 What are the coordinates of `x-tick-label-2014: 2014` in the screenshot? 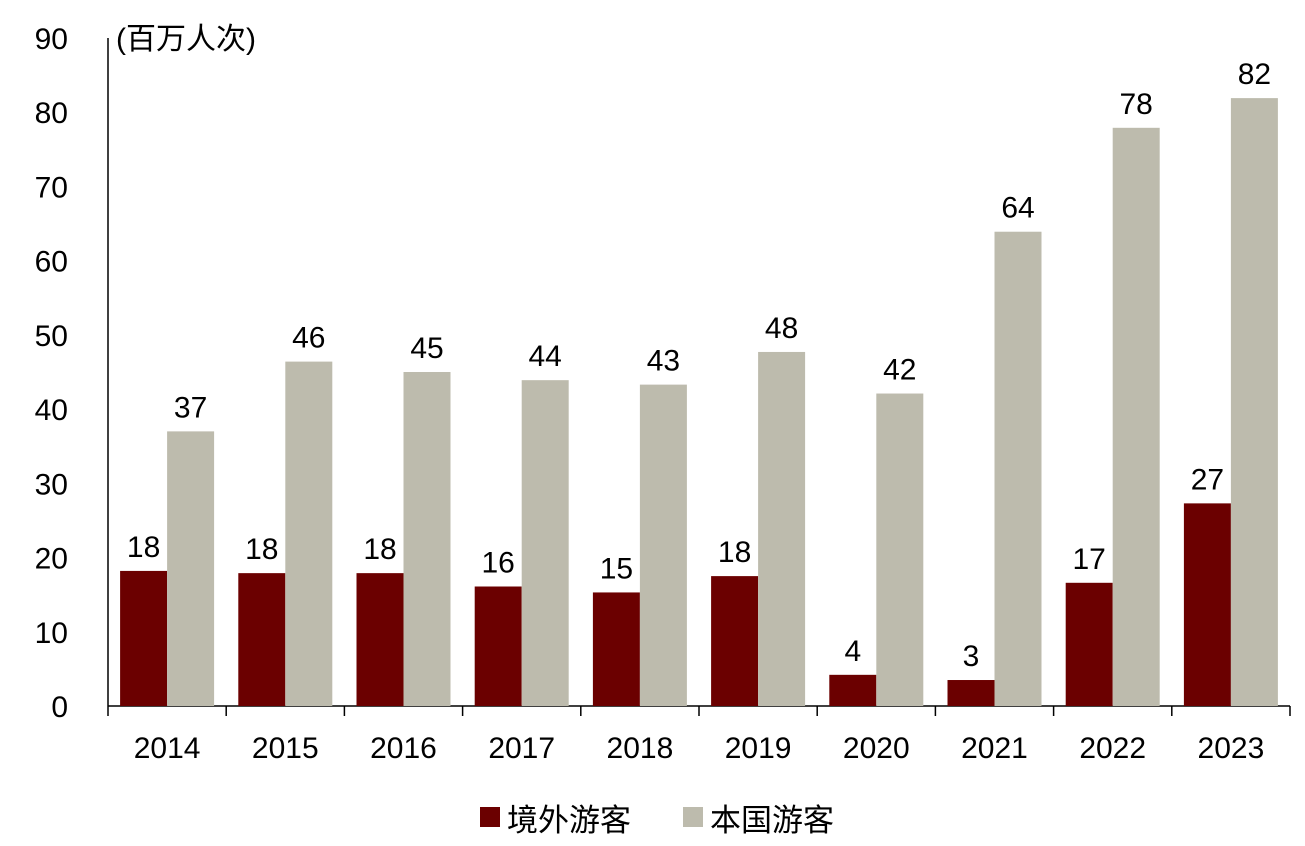 It's located at (167, 748).